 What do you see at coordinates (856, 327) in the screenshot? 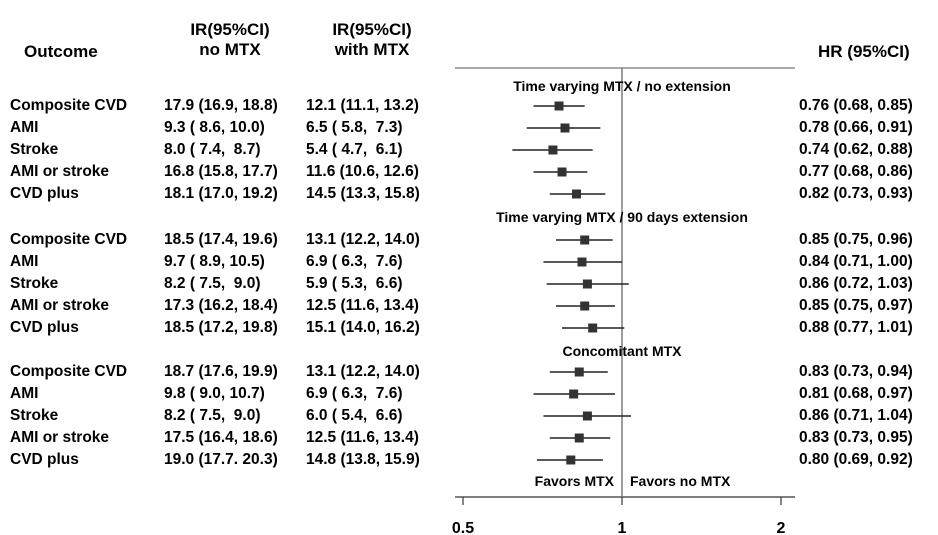
I see `hr-value: 0.88 (0.77, 1.01)` at bounding box center [856, 327].